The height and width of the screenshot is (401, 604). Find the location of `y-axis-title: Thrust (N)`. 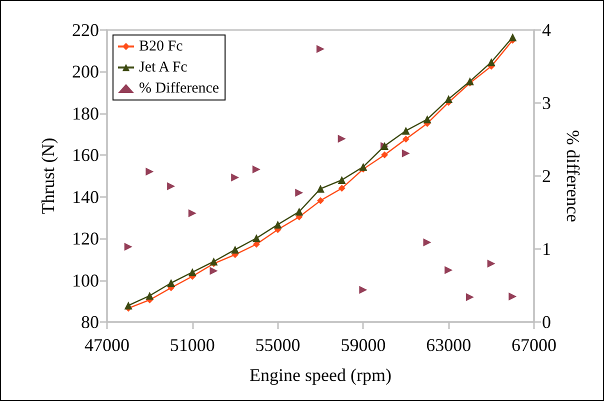

y-axis-title: Thrust (N) is located at coordinates (48, 176).